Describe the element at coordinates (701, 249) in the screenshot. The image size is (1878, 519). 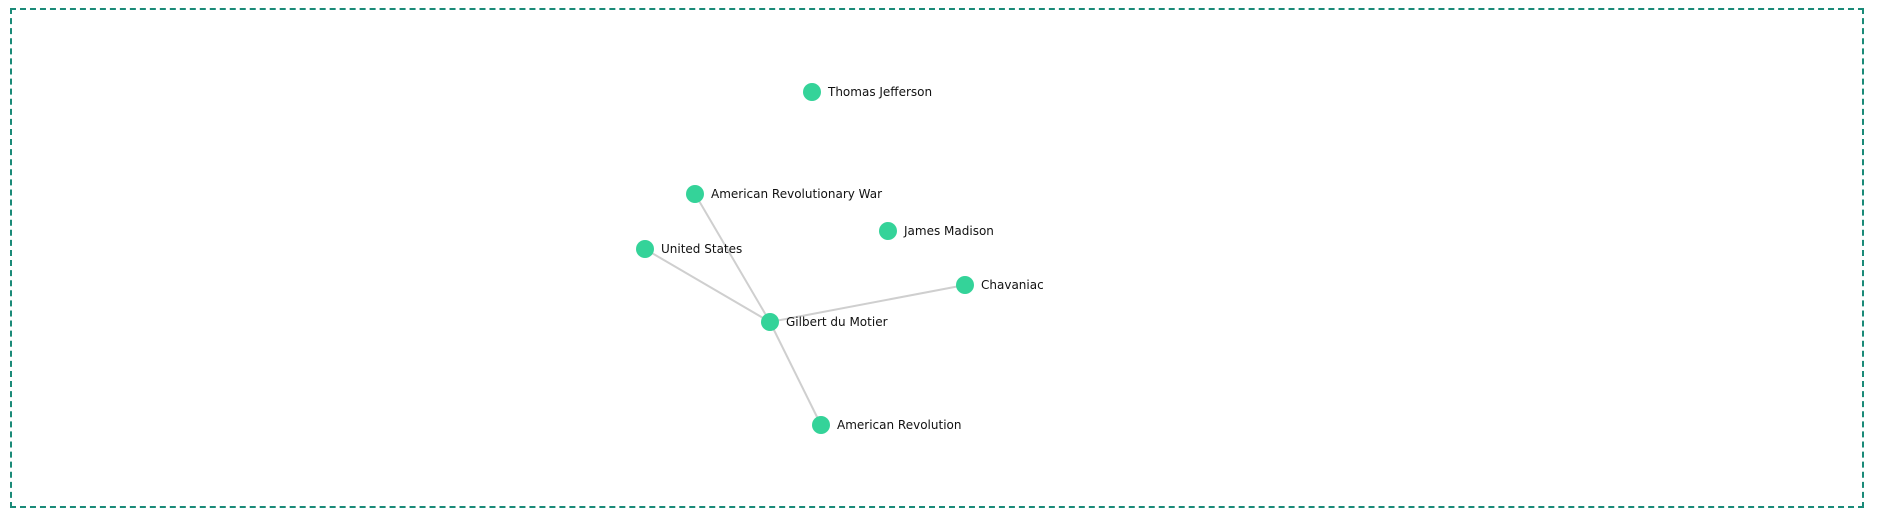
I see `node-label: United States` at that location.